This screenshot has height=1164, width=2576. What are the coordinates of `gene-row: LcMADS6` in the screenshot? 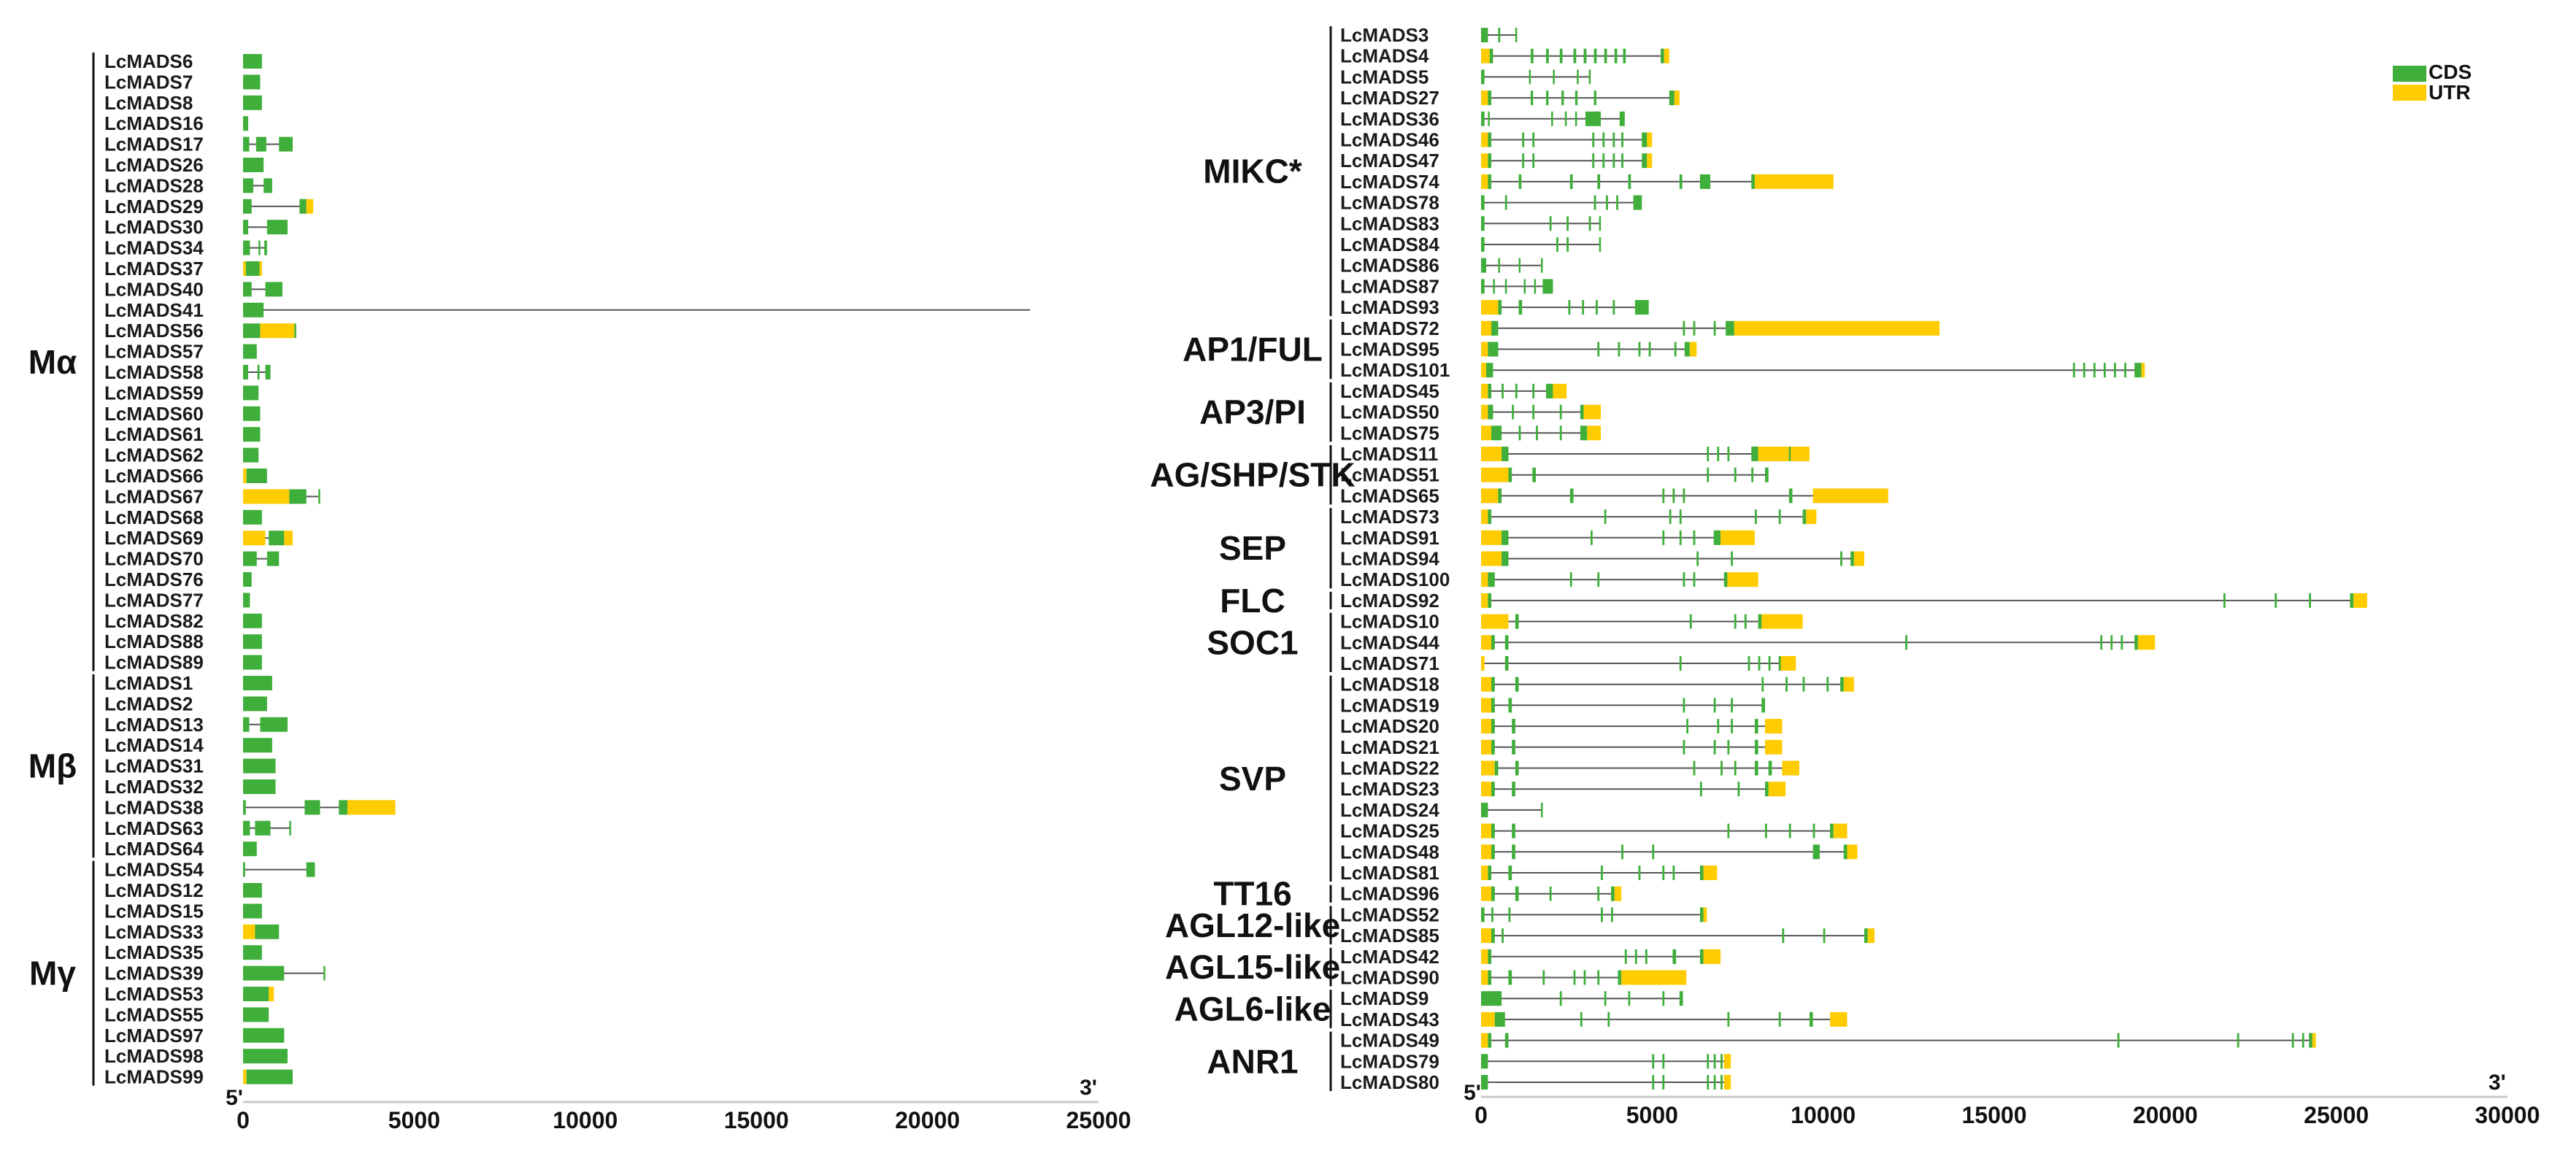 It's located at (183, 61).